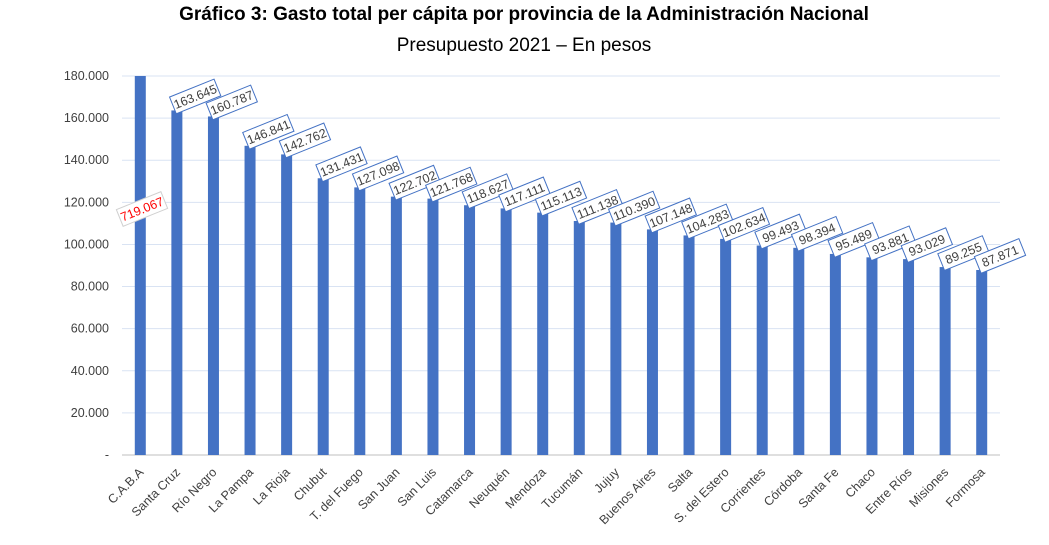  What do you see at coordinates (86, 118) in the screenshot?
I see `y-tick-label: 160.000` at bounding box center [86, 118].